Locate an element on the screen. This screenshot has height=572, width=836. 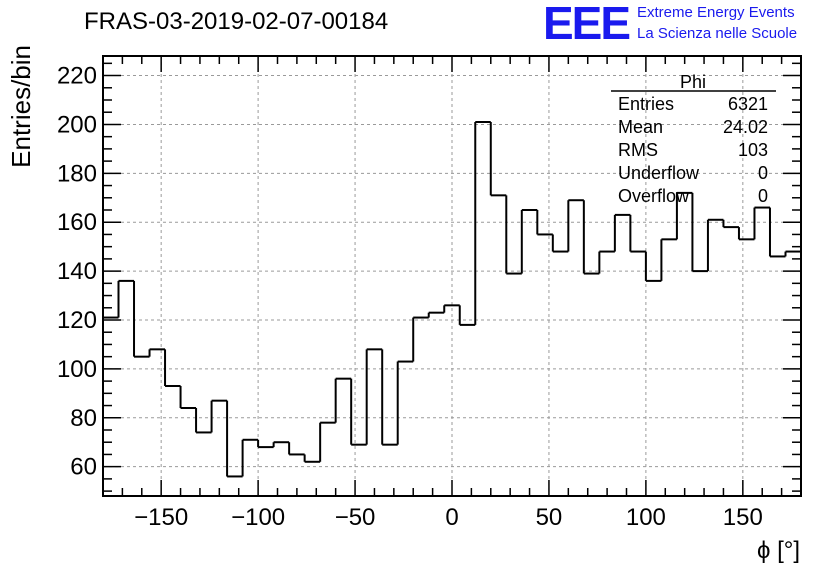
x-tick-label: −100 is located at coordinates (258, 517).